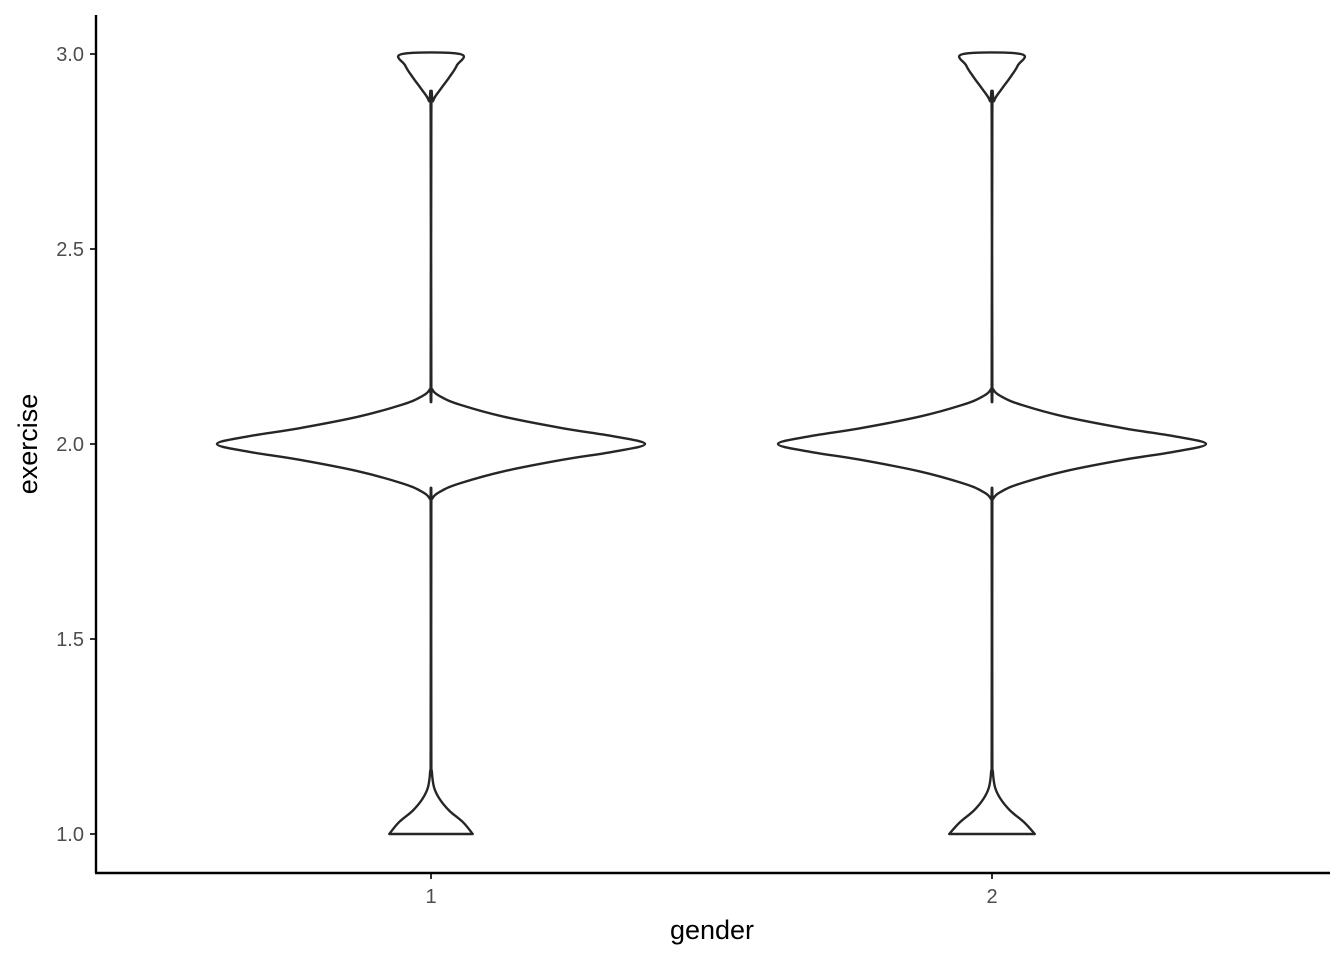 The image size is (1344, 960). What do you see at coordinates (430, 897) in the screenshot?
I see `x-tick-label: 1` at bounding box center [430, 897].